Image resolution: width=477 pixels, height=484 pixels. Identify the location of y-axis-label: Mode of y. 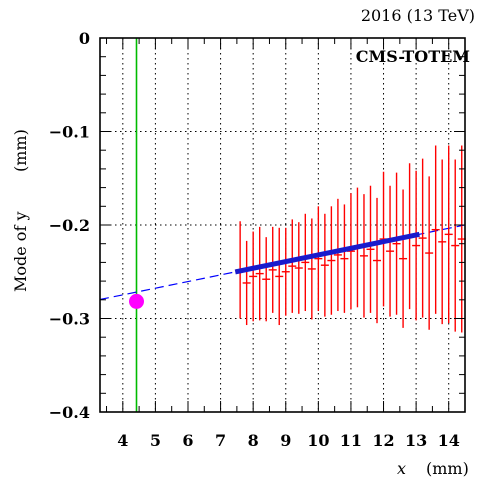
(20, 252).